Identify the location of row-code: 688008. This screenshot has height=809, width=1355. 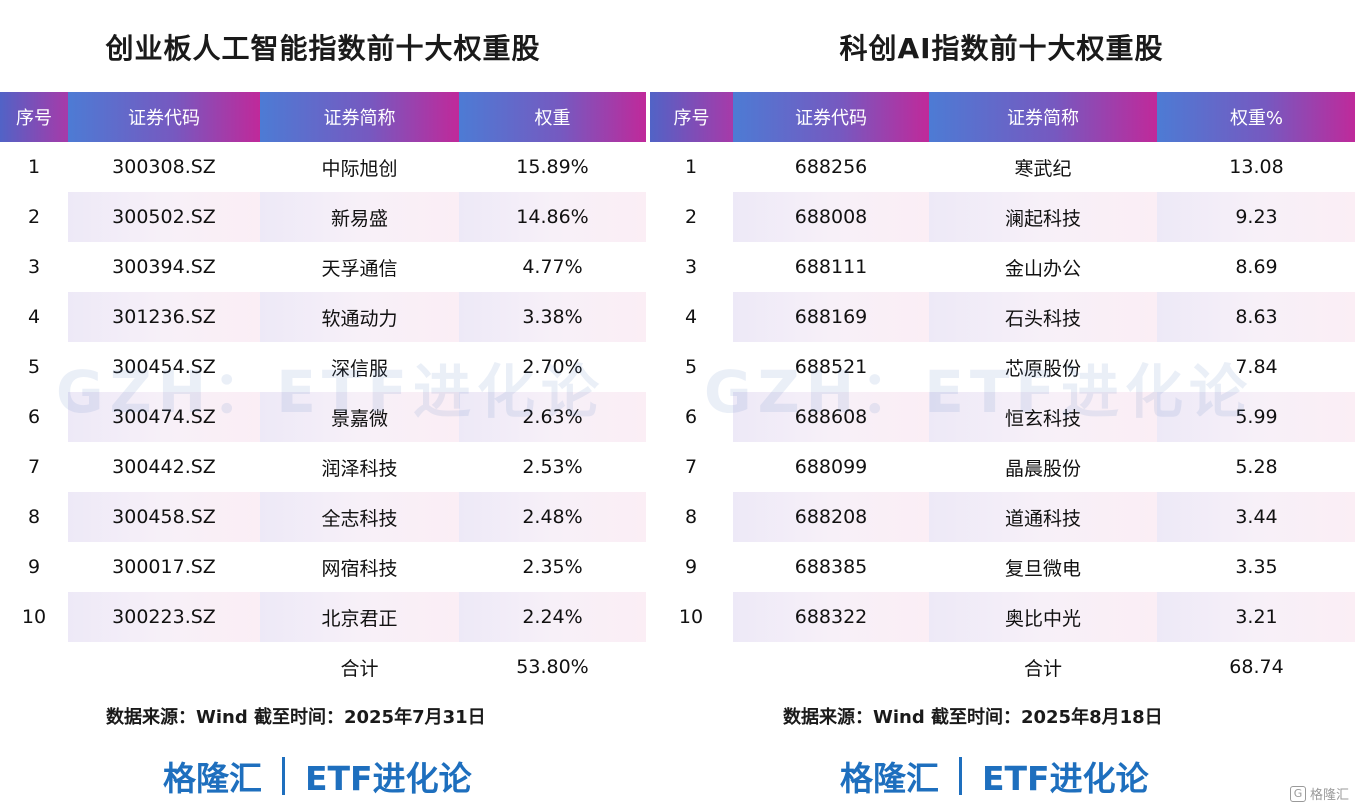
(831, 217).